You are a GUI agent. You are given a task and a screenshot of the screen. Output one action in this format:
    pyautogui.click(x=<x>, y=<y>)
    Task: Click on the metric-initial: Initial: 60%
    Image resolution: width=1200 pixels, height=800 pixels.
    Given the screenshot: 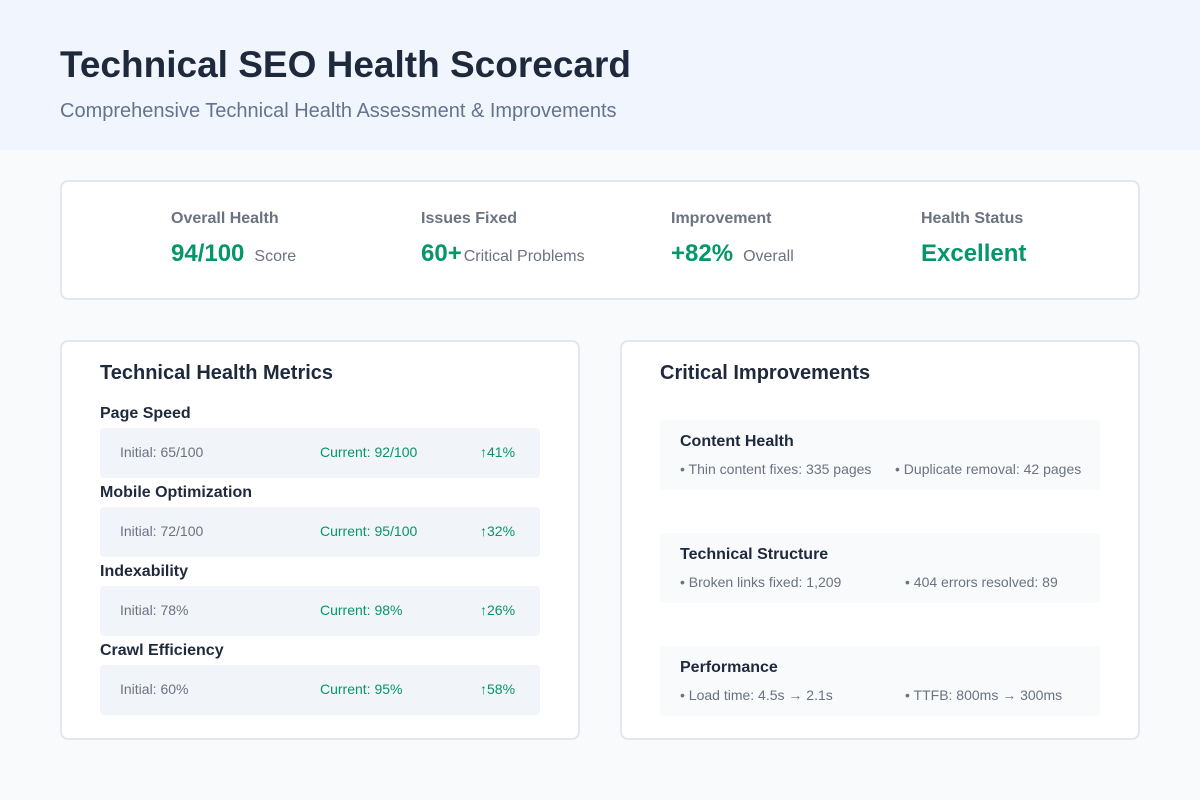 What is the action you would take?
    pyautogui.click(x=154, y=689)
    